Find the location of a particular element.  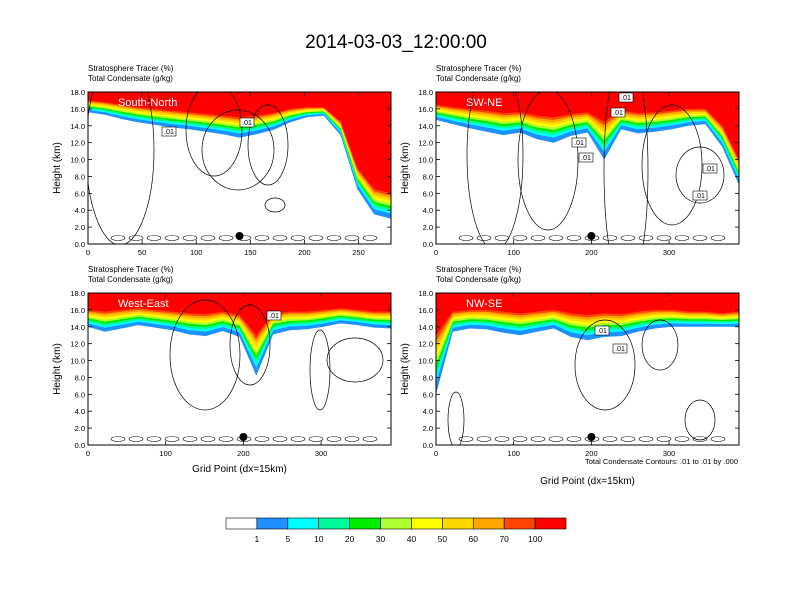

y-tick-label: 0.0 is located at coordinates (428, 244).